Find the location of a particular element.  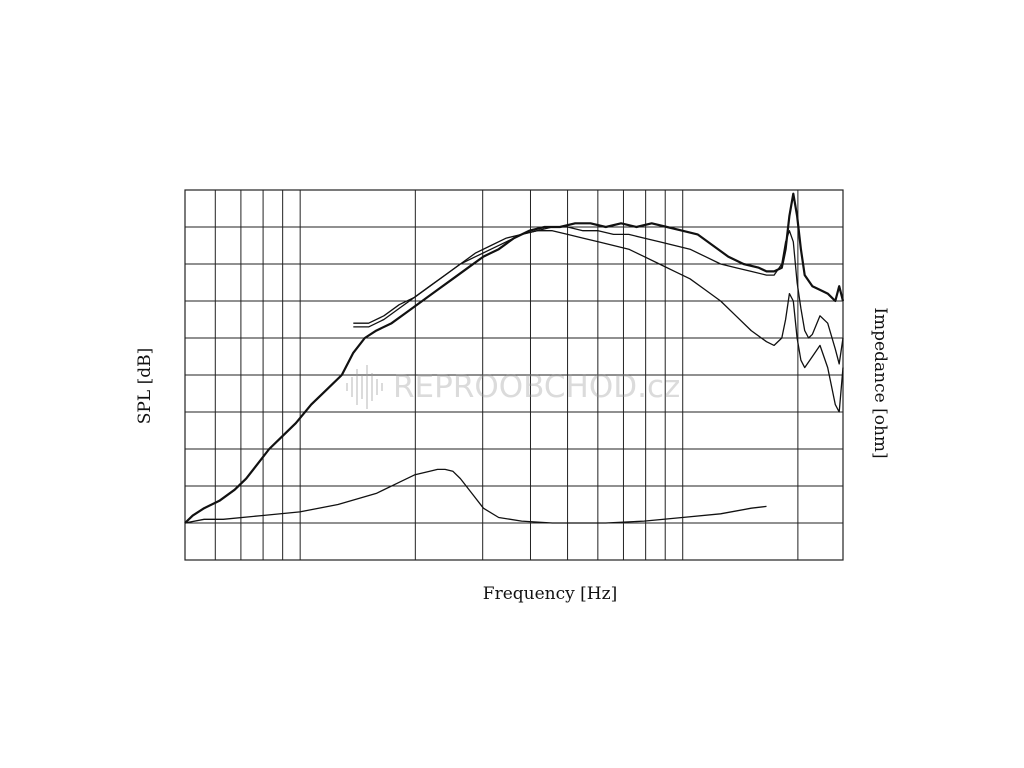

y-axis-label: SPL [dB] is located at coordinates (145, 386).